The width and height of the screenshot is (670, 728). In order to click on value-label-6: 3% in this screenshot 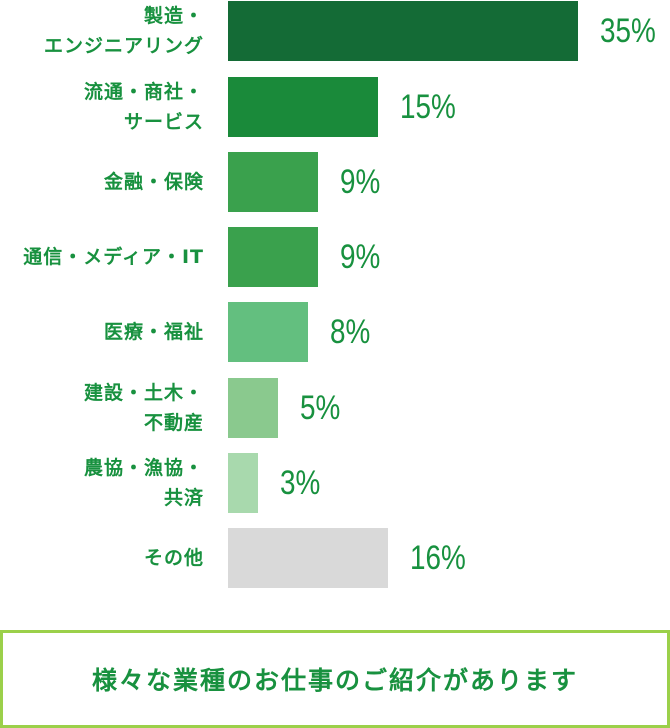, I will do `click(300, 483)`.